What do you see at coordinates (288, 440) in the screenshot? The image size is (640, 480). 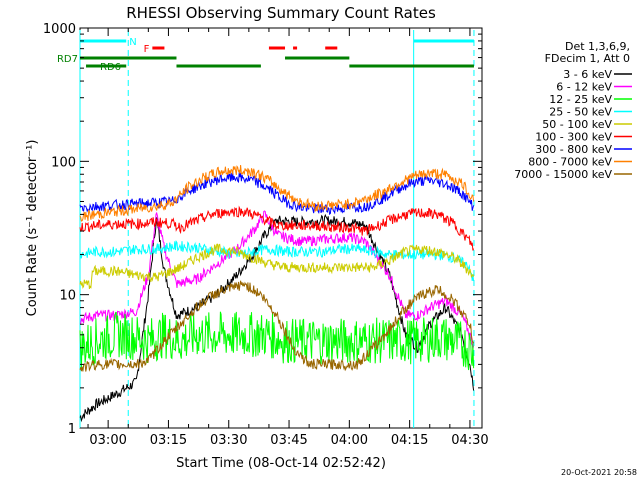 I see `x-tick-label-3: 03:45` at bounding box center [288, 440].